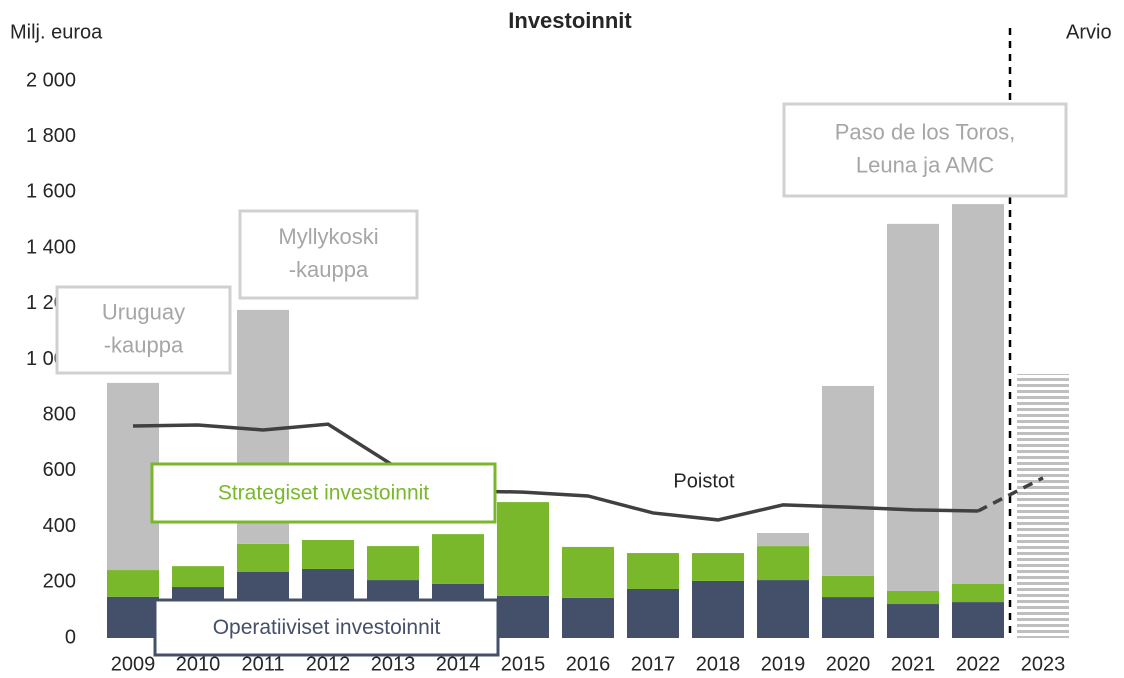 The width and height of the screenshot is (1124, 678). What do you see at coordinates (718, 664) in the screenshot?
I see `x-tick-label: 2018` at bounding box center [718, 664].